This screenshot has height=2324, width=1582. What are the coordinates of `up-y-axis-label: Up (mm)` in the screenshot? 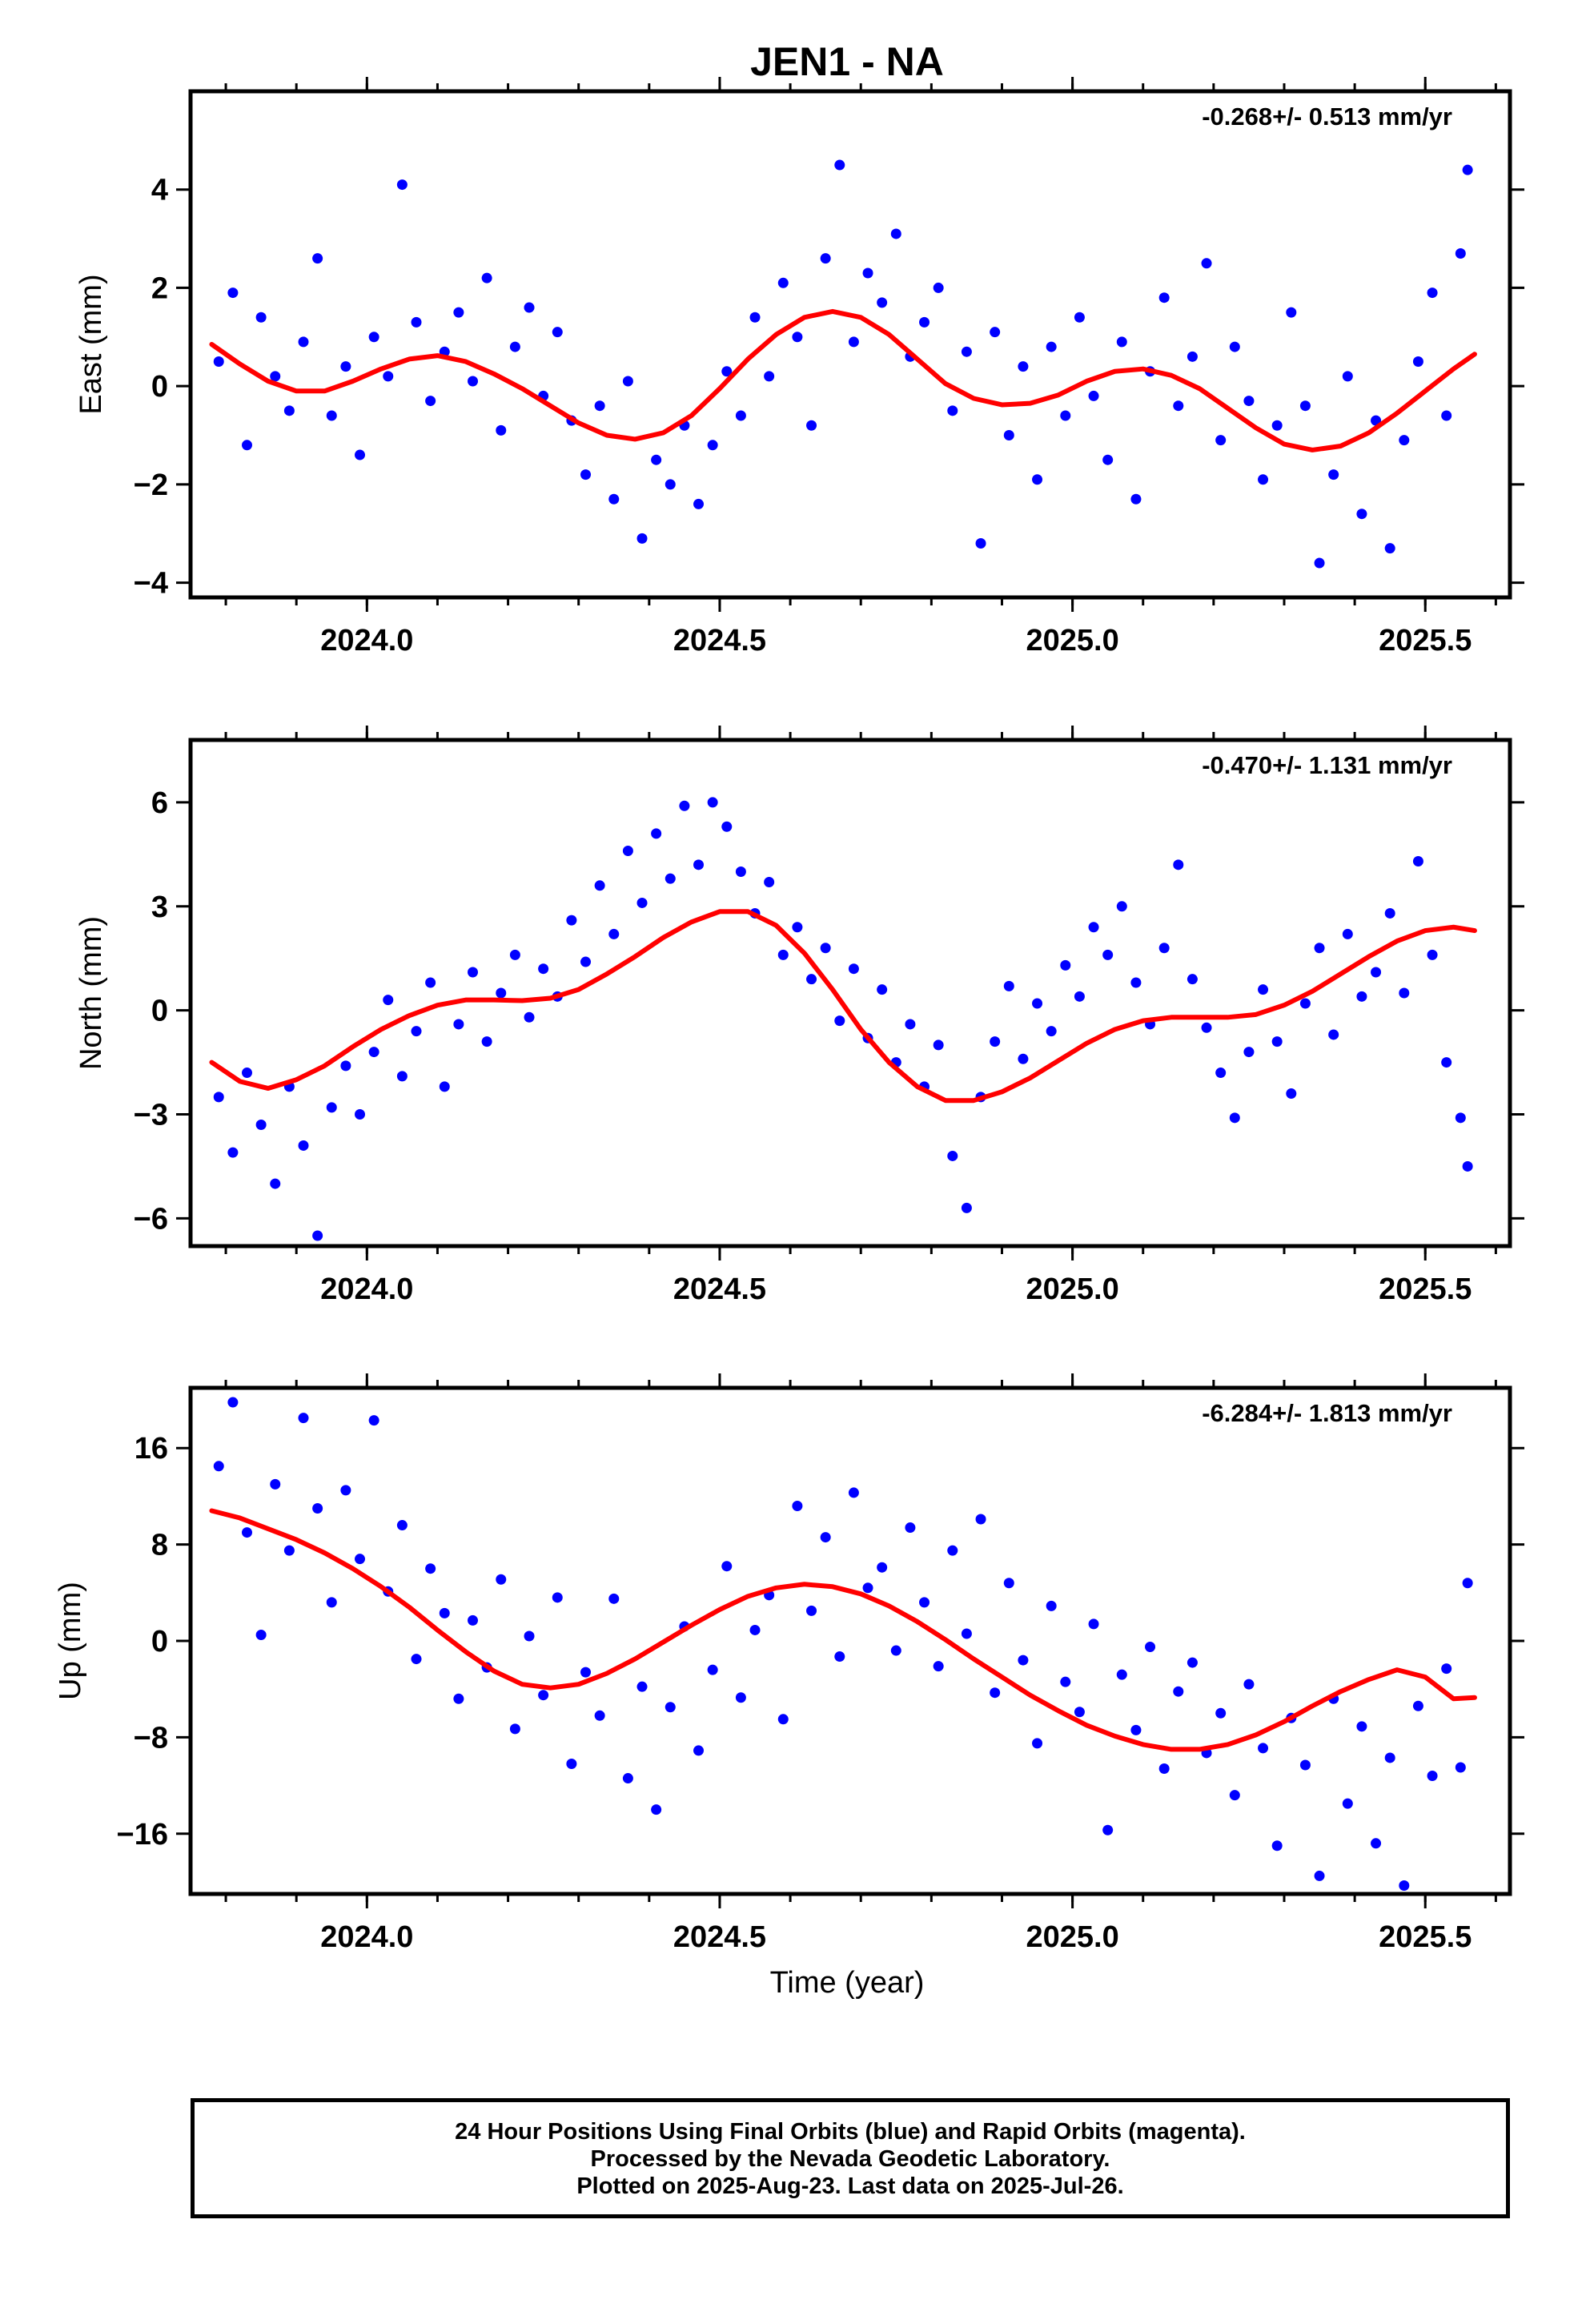 It's located at (70, 1641).